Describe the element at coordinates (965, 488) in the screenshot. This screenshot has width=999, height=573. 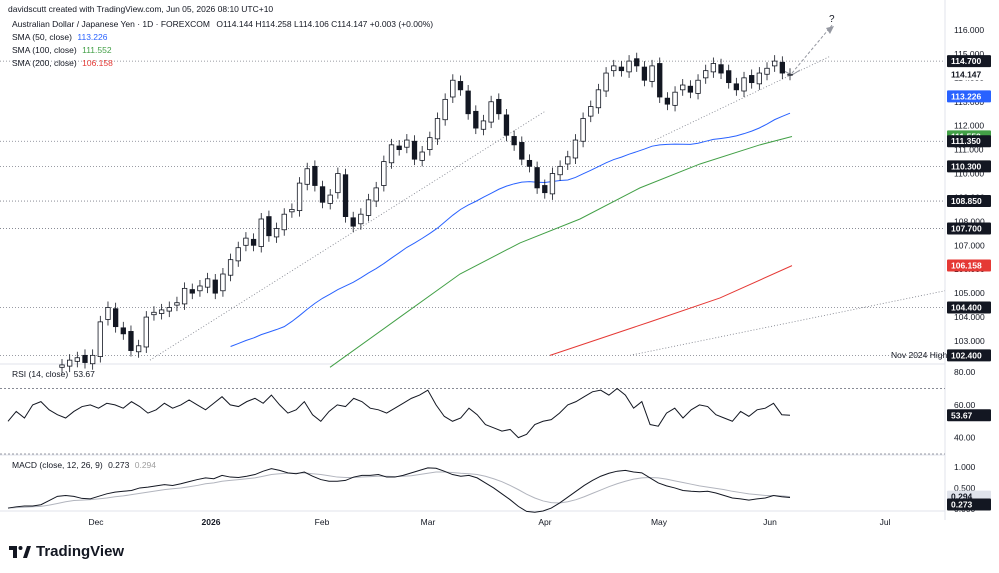
I see `macd-axis-tick: 0.500` at that location.